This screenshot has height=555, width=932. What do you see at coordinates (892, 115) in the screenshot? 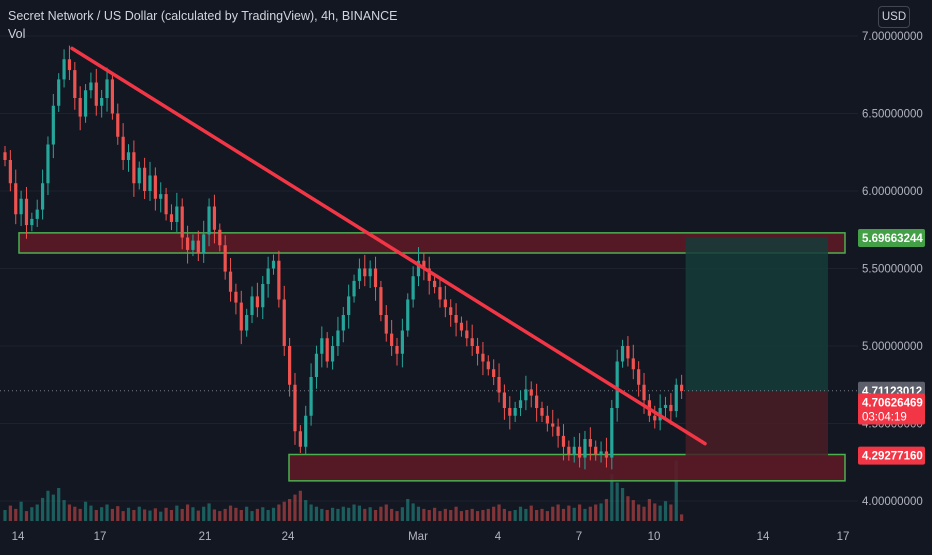
I see `y-tick-label: 6.50000000` at bounding box center [892, 115].